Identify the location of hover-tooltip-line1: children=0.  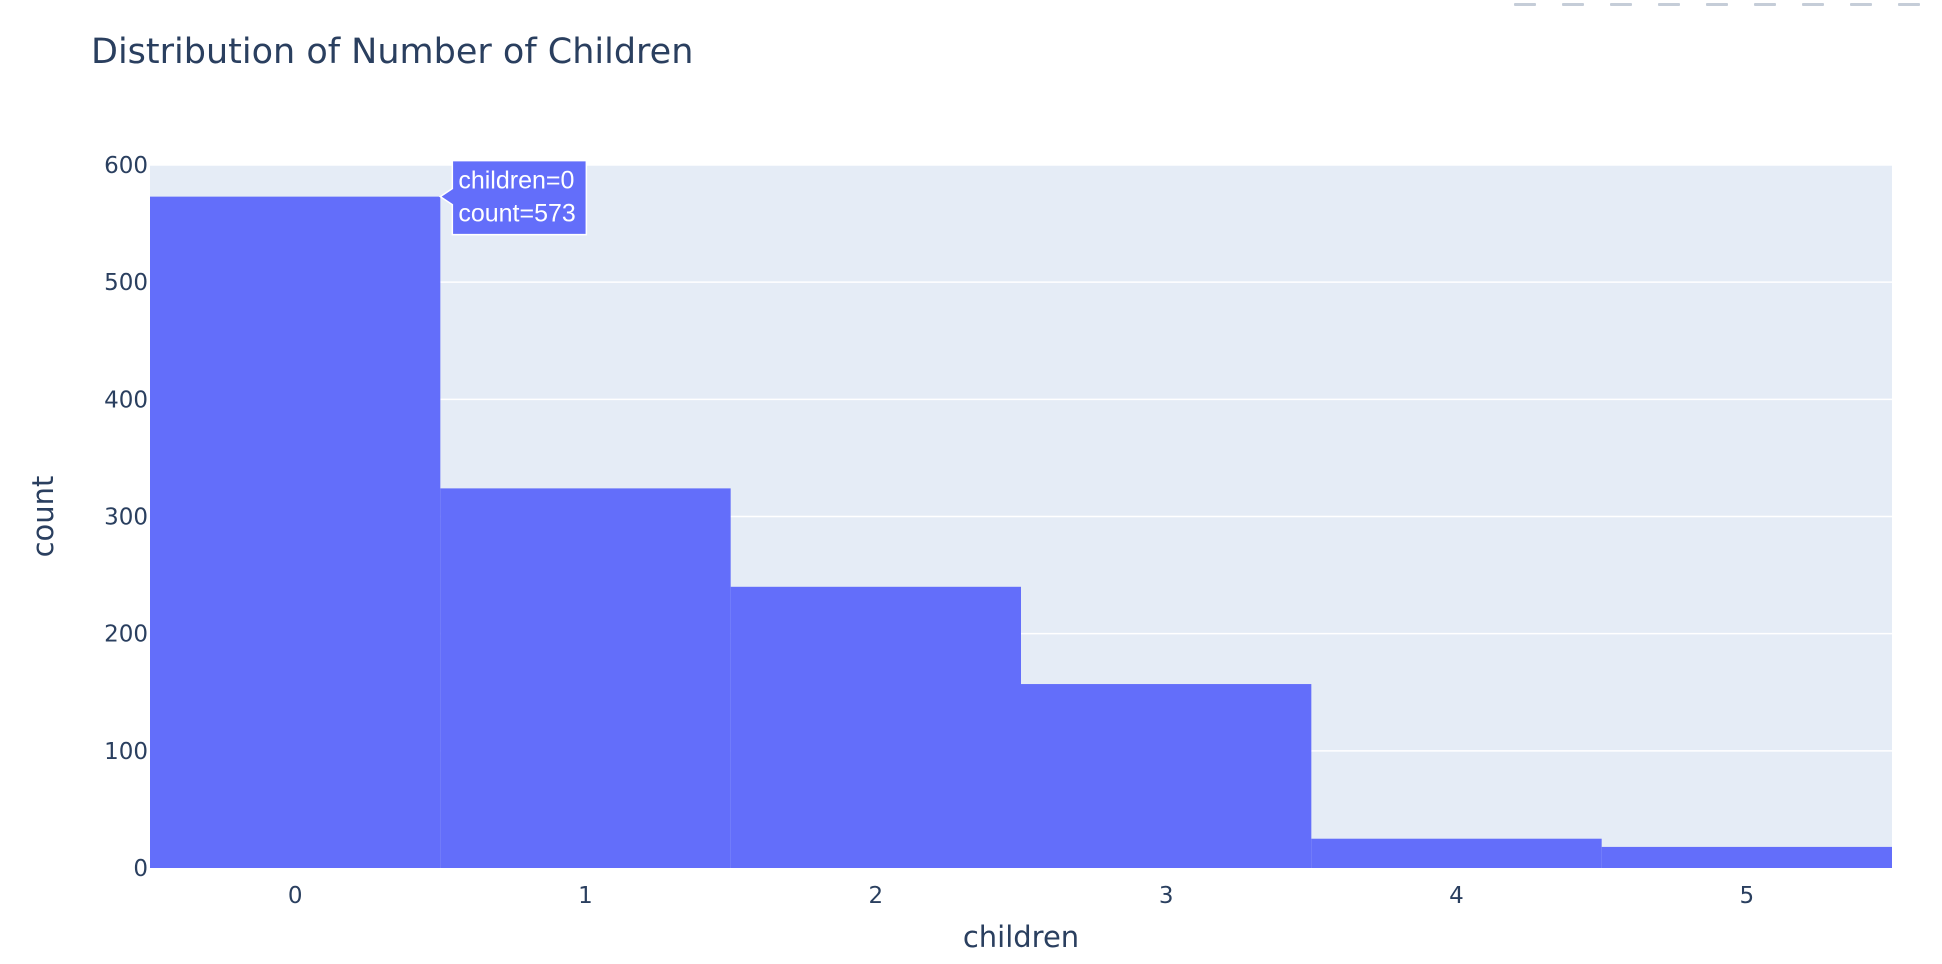
(516, 181).